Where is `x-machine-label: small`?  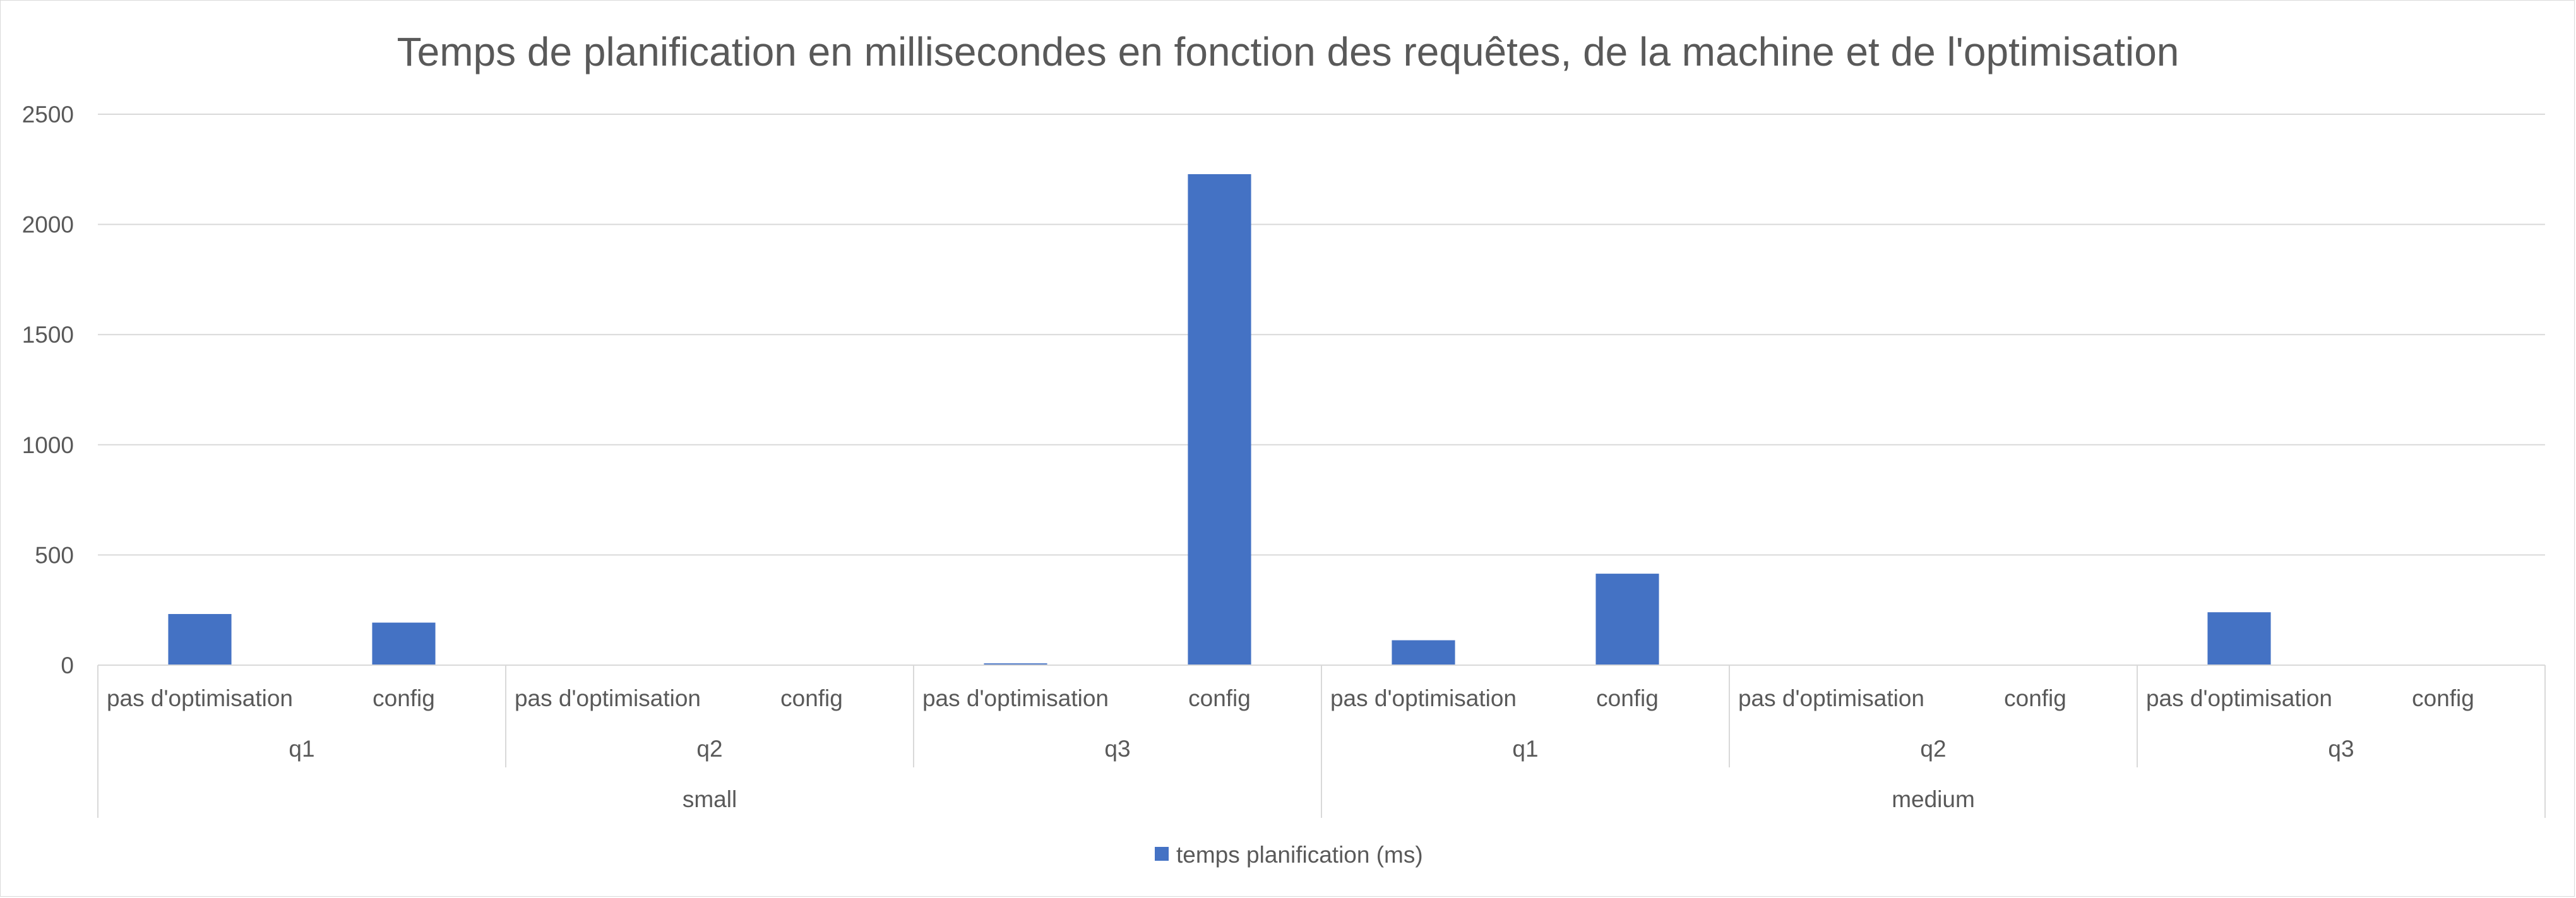 x-machine-label: small is located at coordinates (710, 799).